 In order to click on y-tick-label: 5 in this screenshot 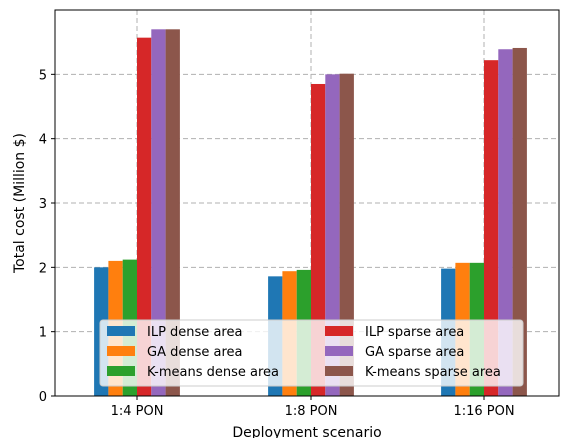, I will do `click(43, 75)`.